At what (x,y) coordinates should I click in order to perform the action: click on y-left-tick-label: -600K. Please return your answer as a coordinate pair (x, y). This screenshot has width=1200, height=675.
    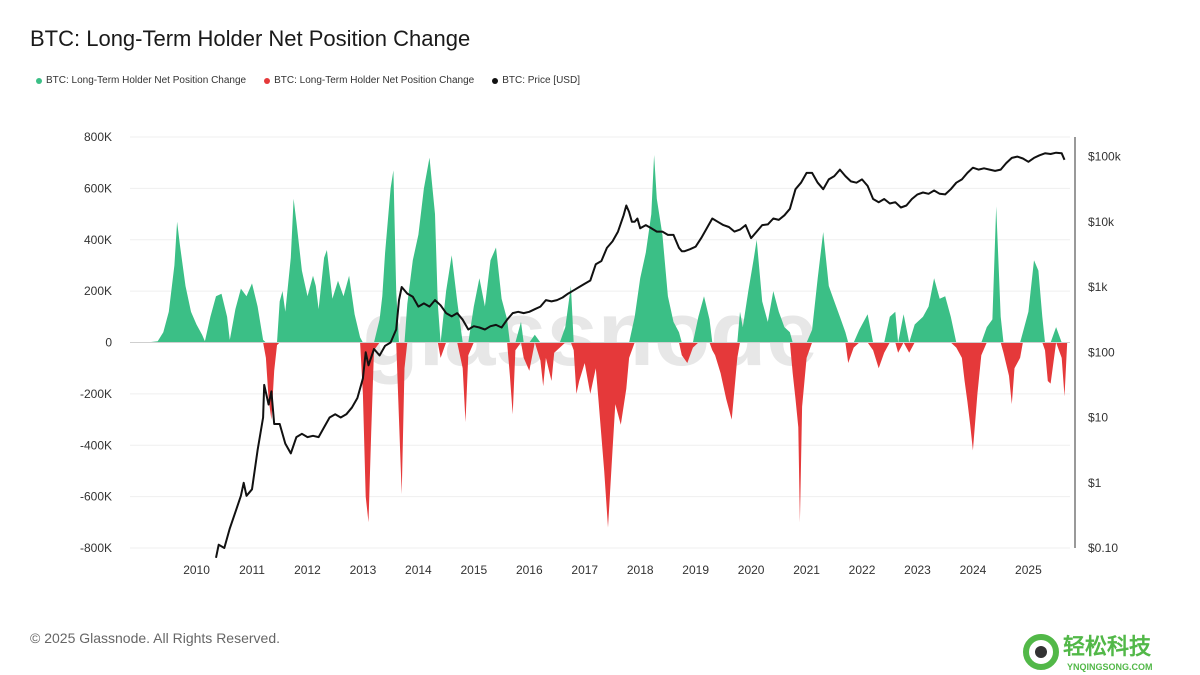
    Looking at the image, I should click on (96, 497).